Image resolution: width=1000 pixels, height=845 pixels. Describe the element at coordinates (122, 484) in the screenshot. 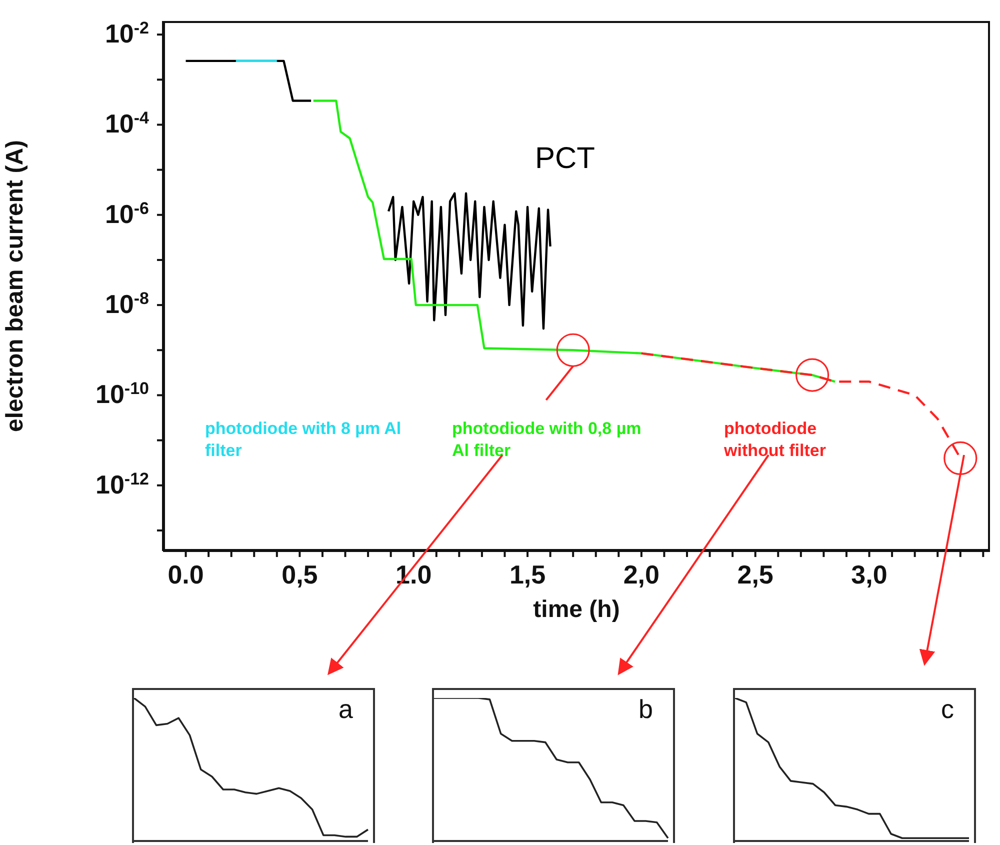

I see `y-tick-label: 10$^{-12}$` at that location.